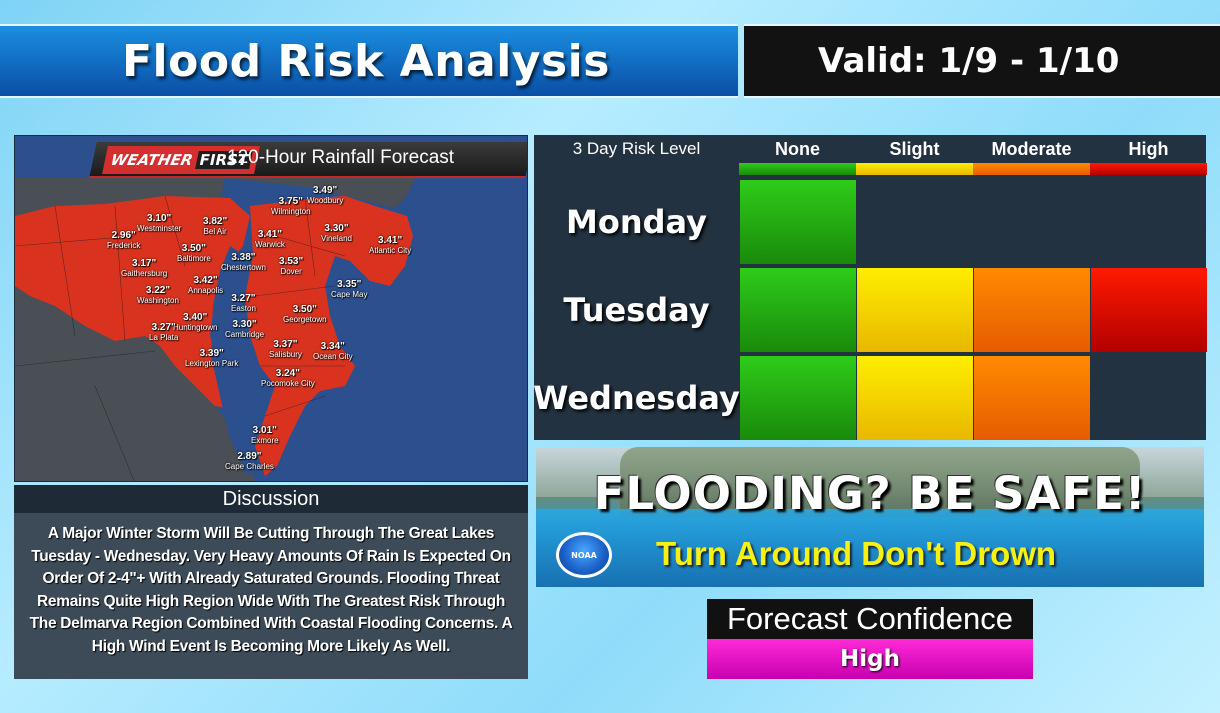 The height and width of the screenshot is (713, 1220). What do you see at coordinates (336, 233) in the screenshot?
I see `rain-label: 3.30" Vineland` at bounding box center [336, 233].